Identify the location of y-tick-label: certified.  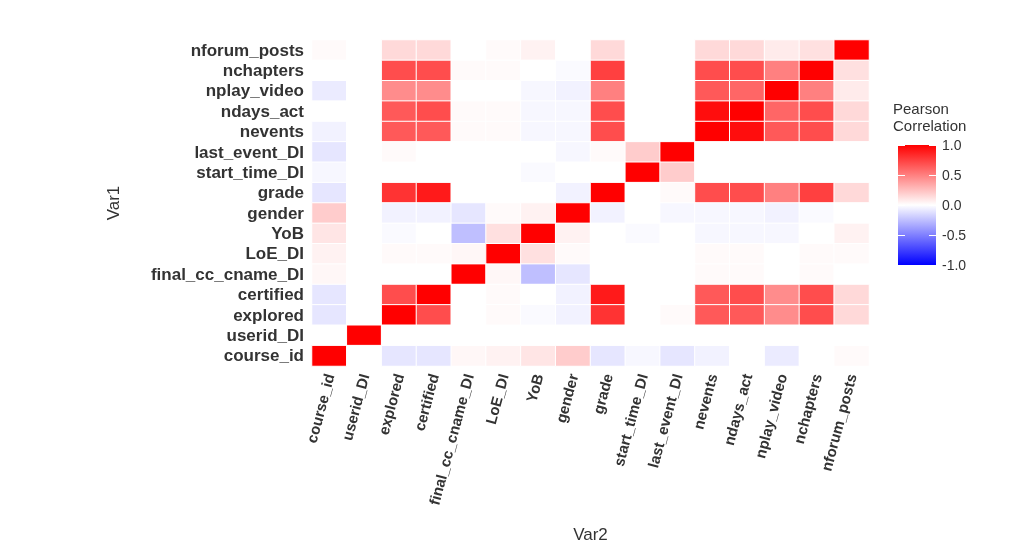
(270, 295).